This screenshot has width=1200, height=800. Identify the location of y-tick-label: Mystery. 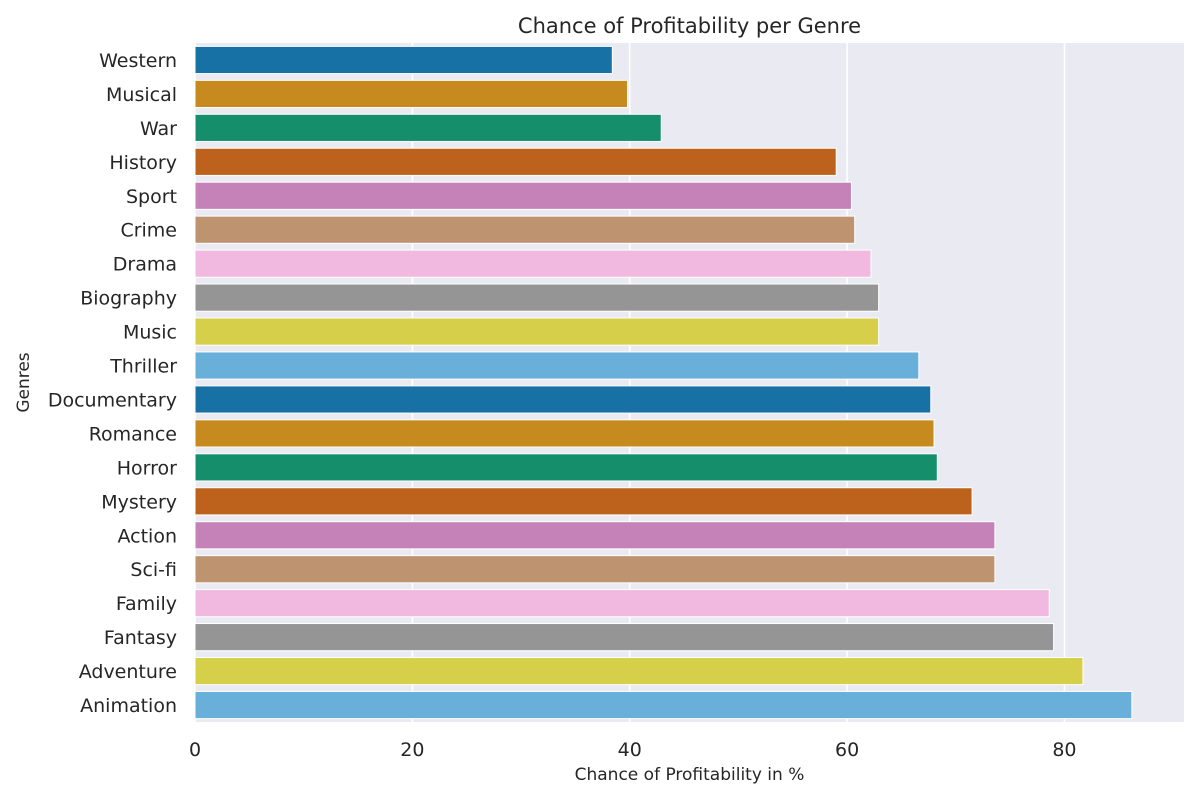
(139, 502).